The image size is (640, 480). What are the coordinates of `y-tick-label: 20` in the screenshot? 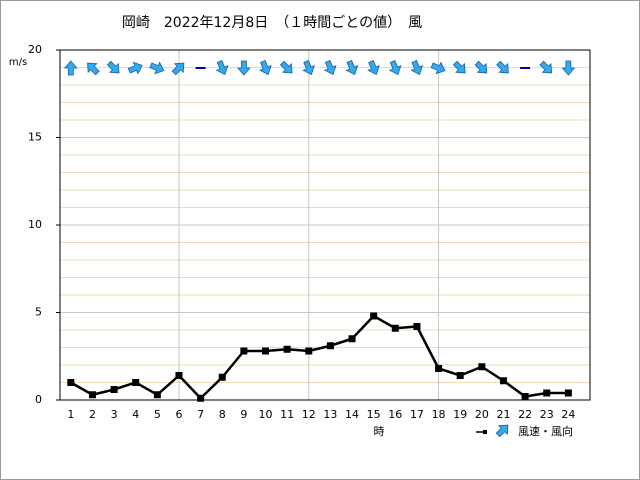 It's located at (35, 49).